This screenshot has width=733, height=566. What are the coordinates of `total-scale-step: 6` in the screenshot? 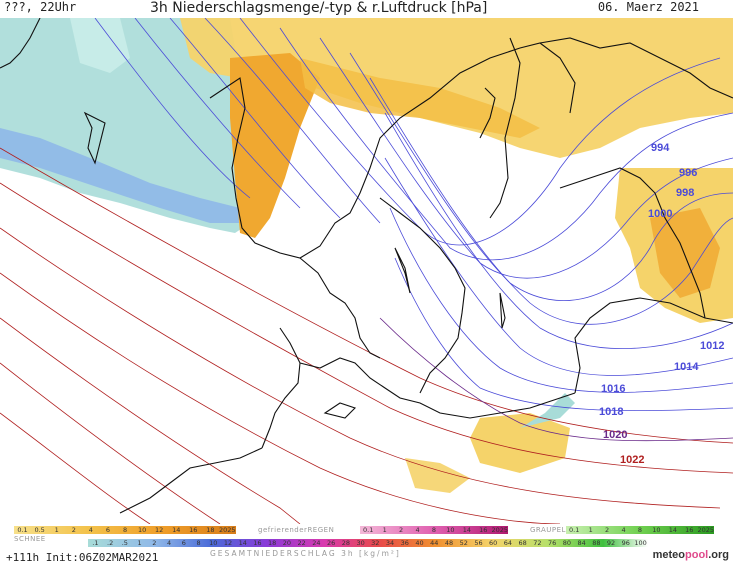 It's located at (183, 543).